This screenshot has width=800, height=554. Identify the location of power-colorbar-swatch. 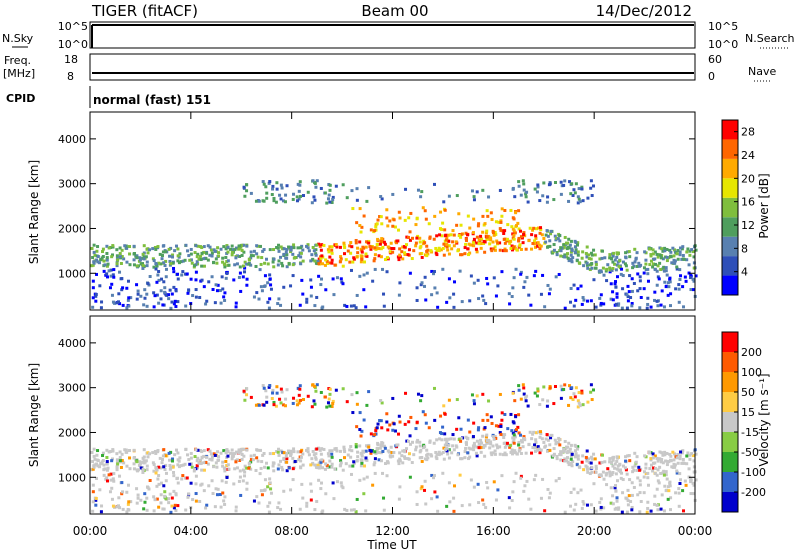
(730, 130).